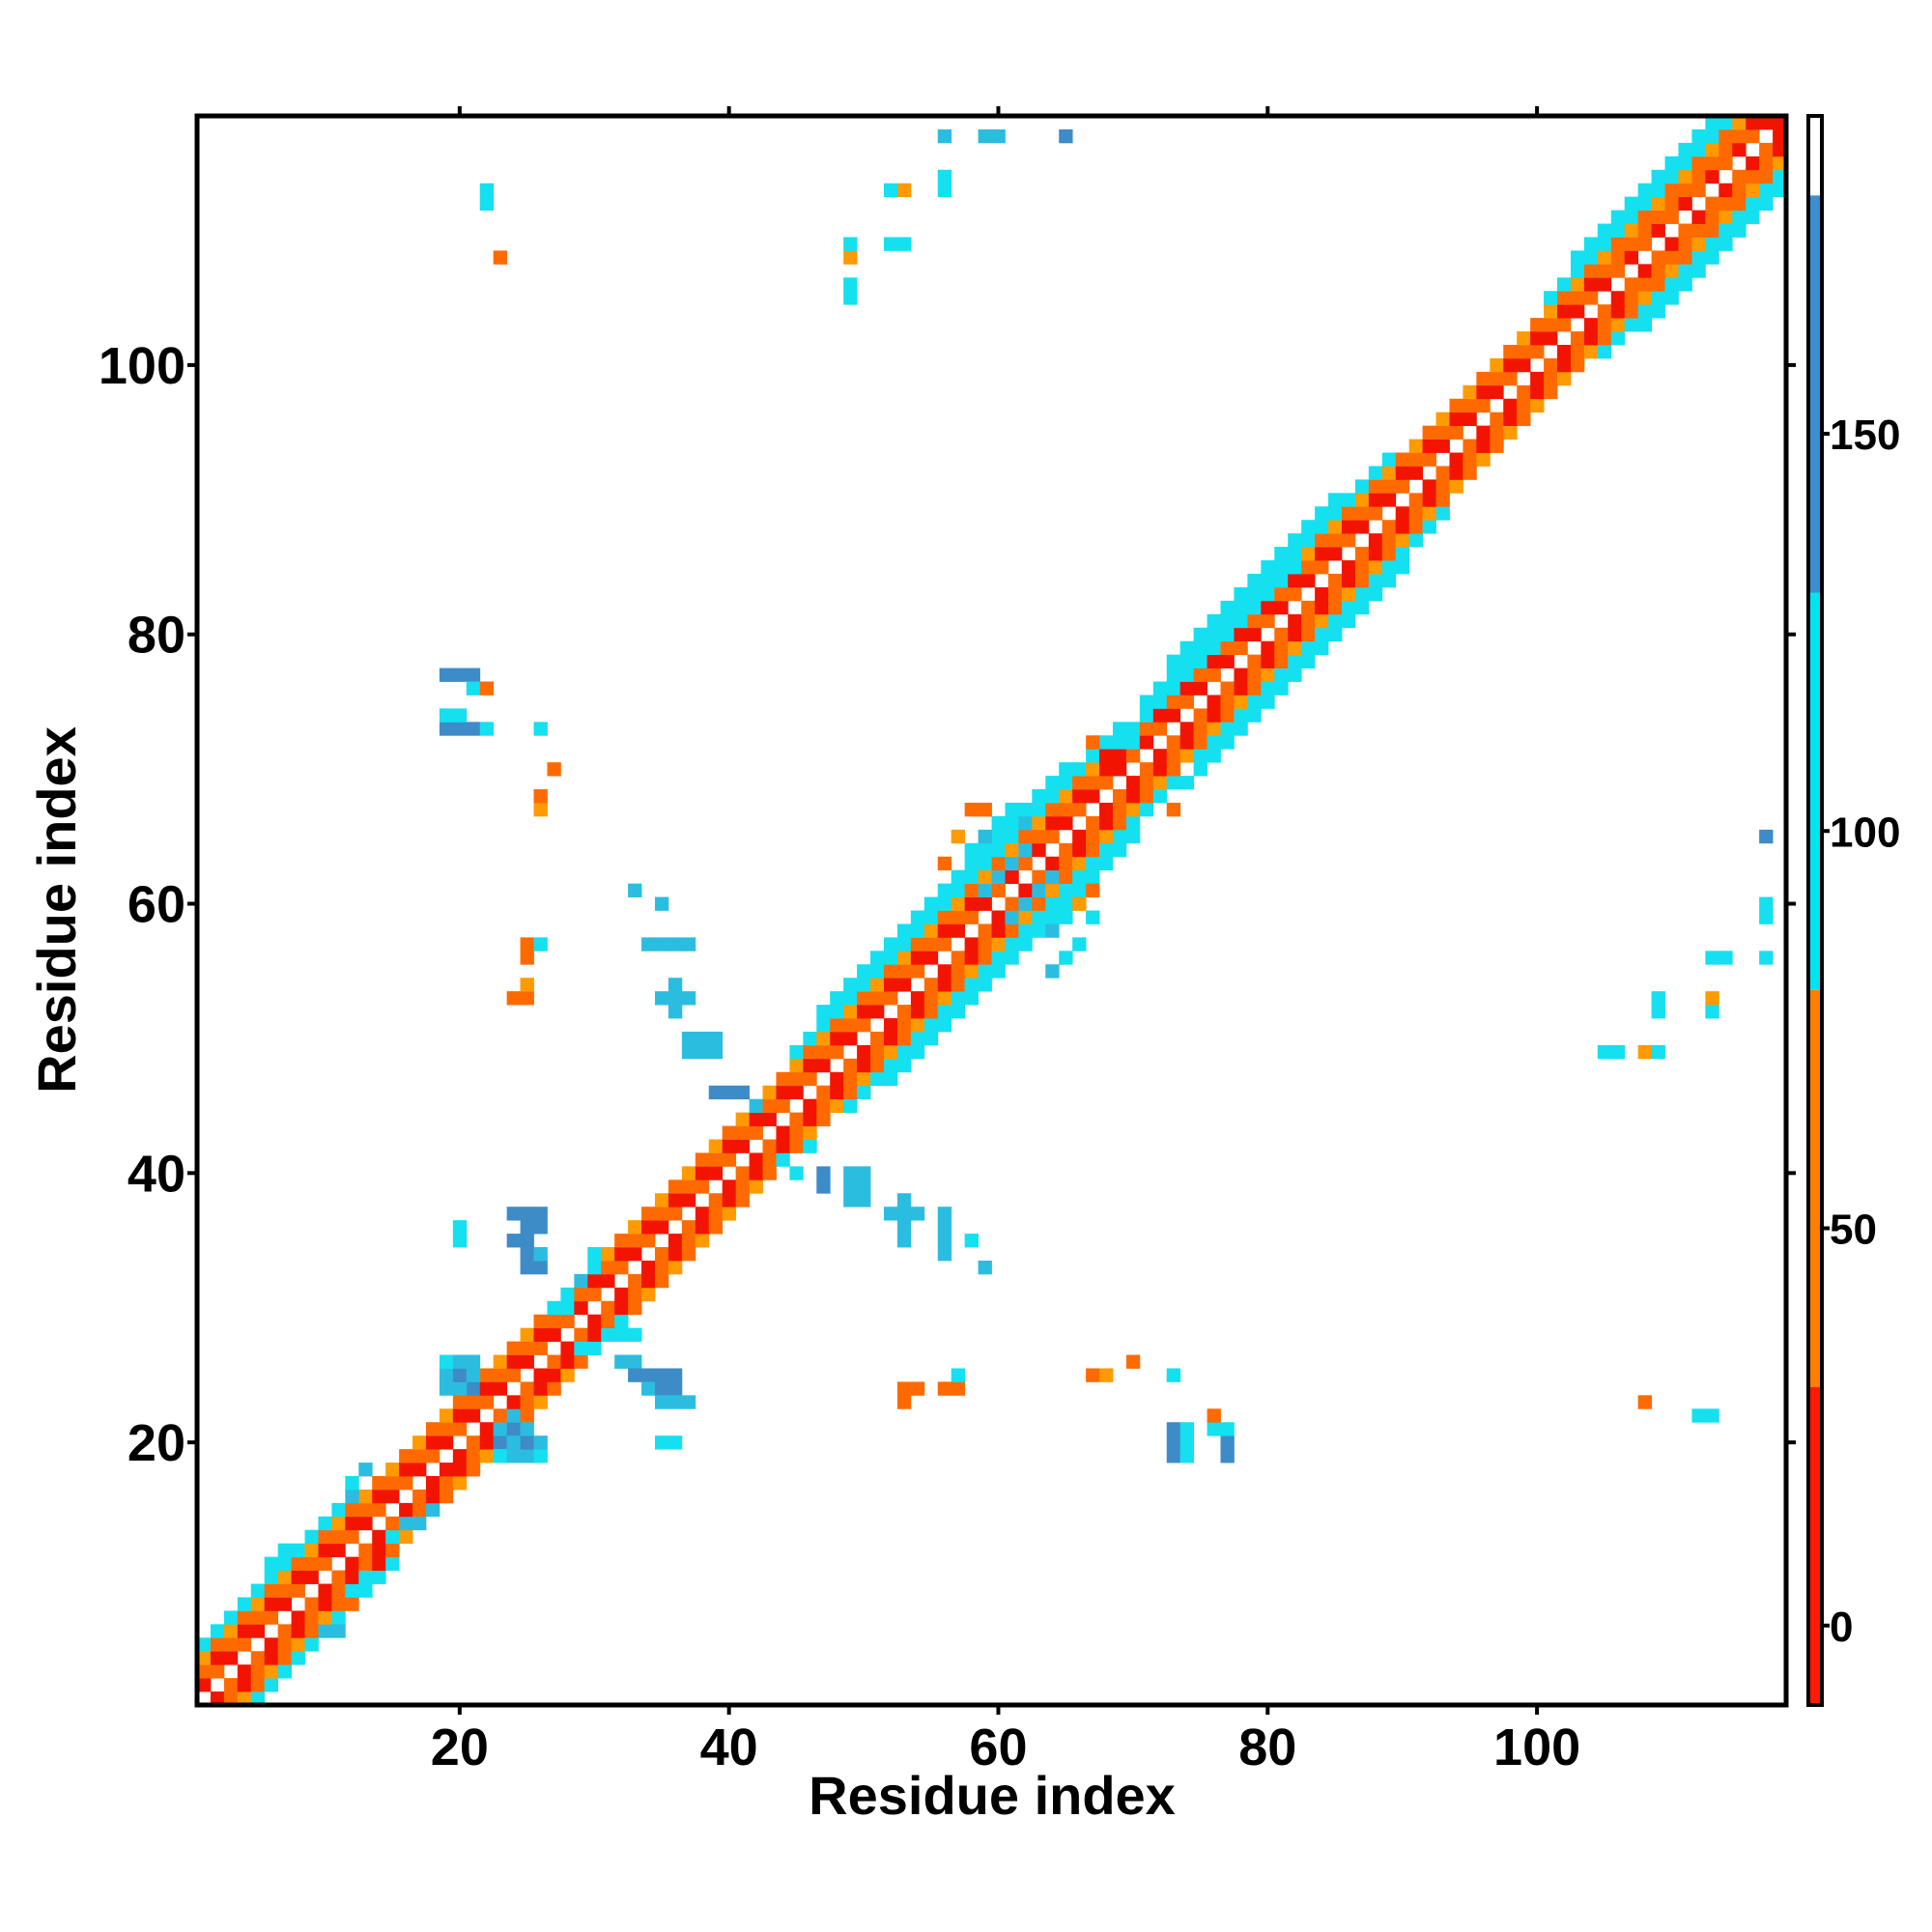 The width and height of the screenshot is (1932, 1932). Describe the element at coordinates (1815, 910) in the screenshot. I see `colorbar-frame` at that location.